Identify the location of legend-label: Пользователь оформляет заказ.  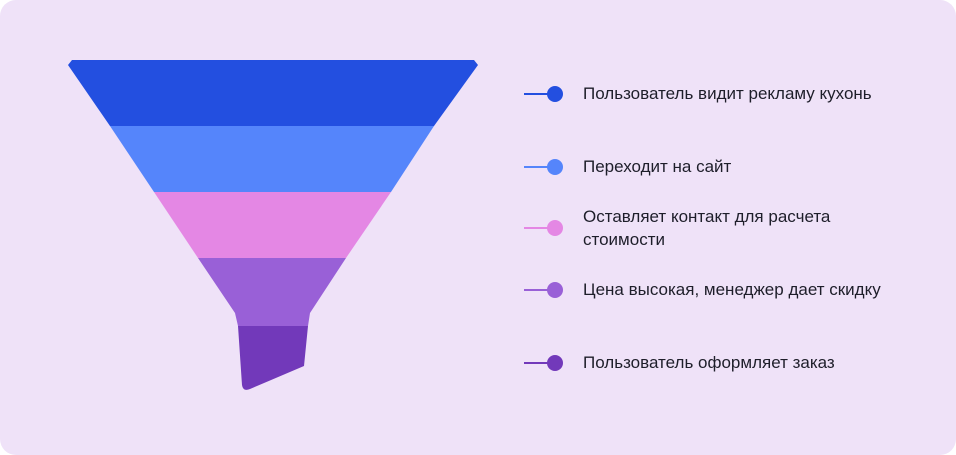
(709, 362).